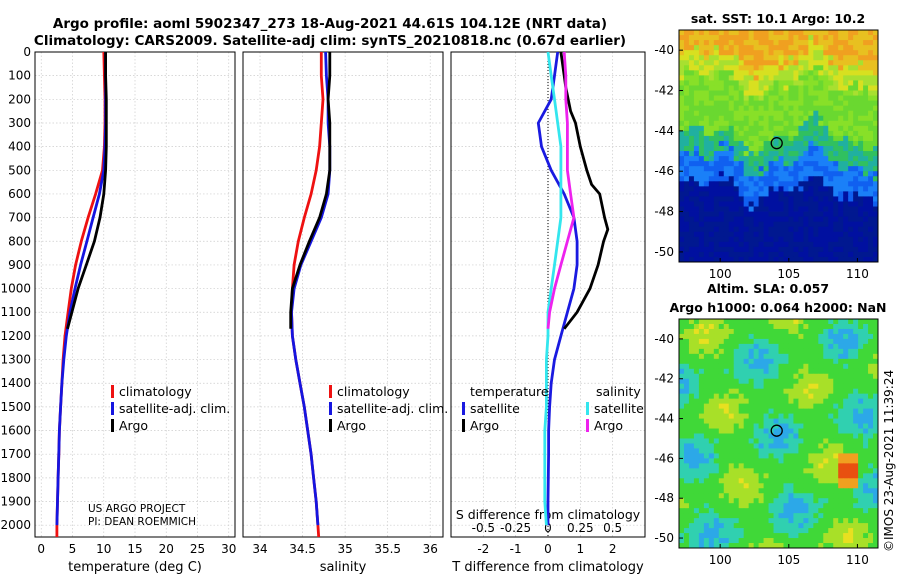 This screenshot has height=580, width=900. Describe the element at coordinates (19, 241) in the screenshot. I see `y-tick-label: 800` at that location.